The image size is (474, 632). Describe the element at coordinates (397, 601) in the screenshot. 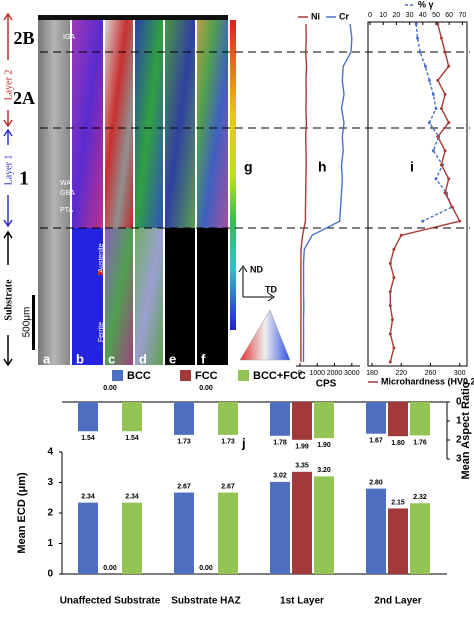

I see `x-tick-label: 2nd Layer` at that location.